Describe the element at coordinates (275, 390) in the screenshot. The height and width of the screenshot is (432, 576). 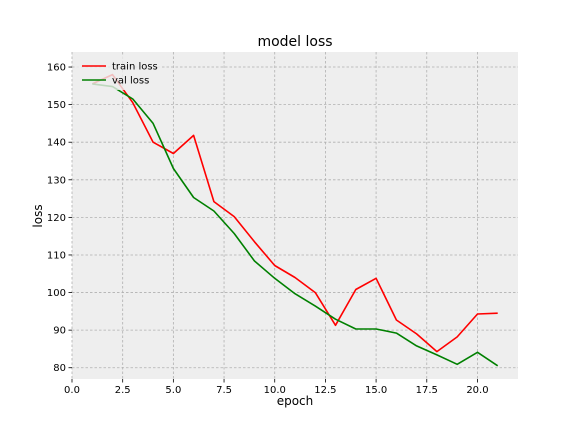
I see `x-tick-label: 10.0` at that location.